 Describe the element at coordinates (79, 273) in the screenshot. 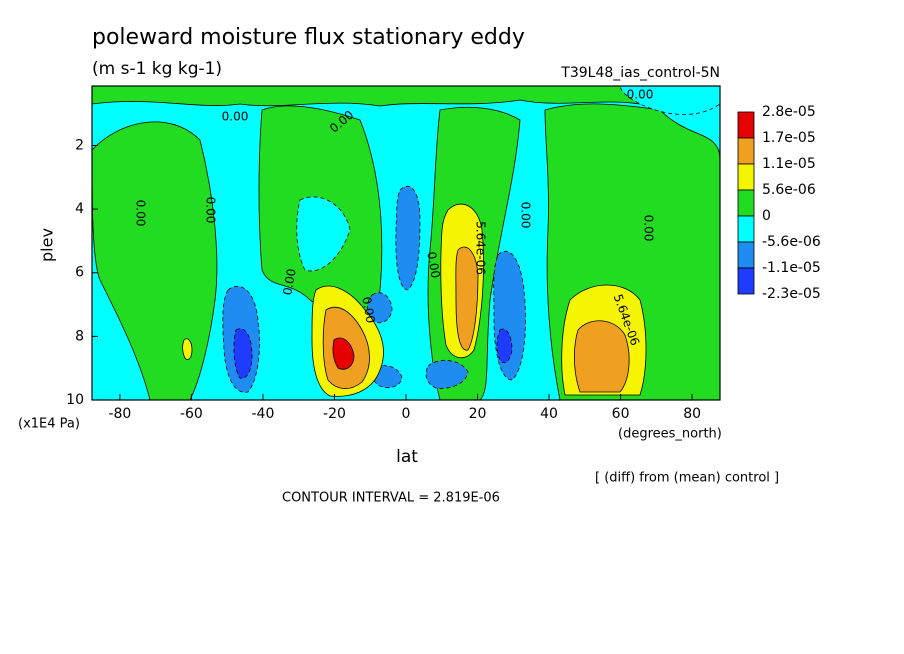

I see `y-tick-label: 6` at that location.